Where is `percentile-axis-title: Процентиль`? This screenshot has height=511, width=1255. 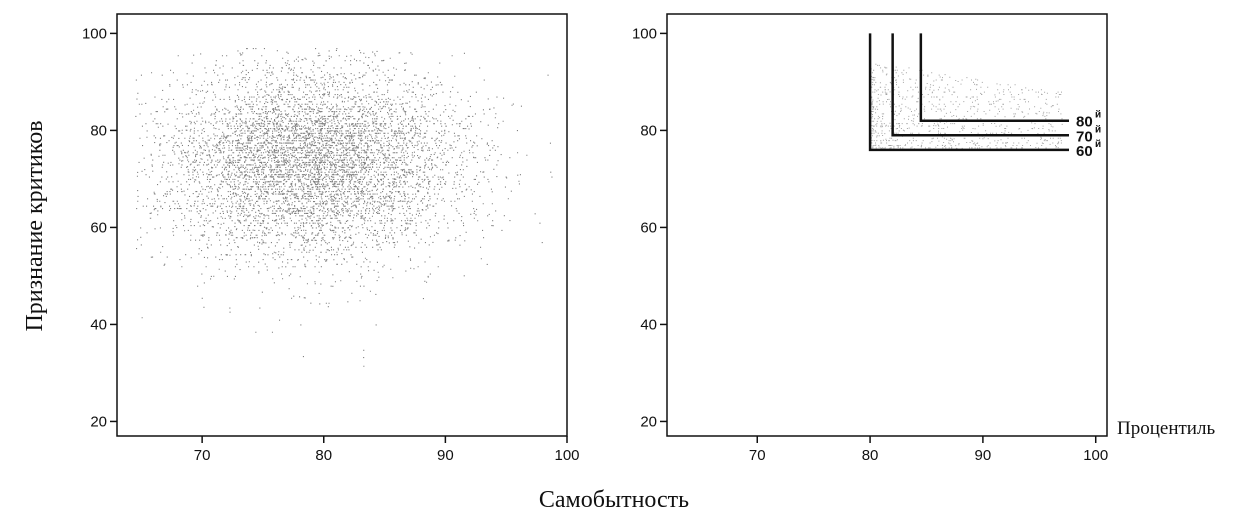
percentile-axis-title: Процентиль is located at coordinates (1166, 428).